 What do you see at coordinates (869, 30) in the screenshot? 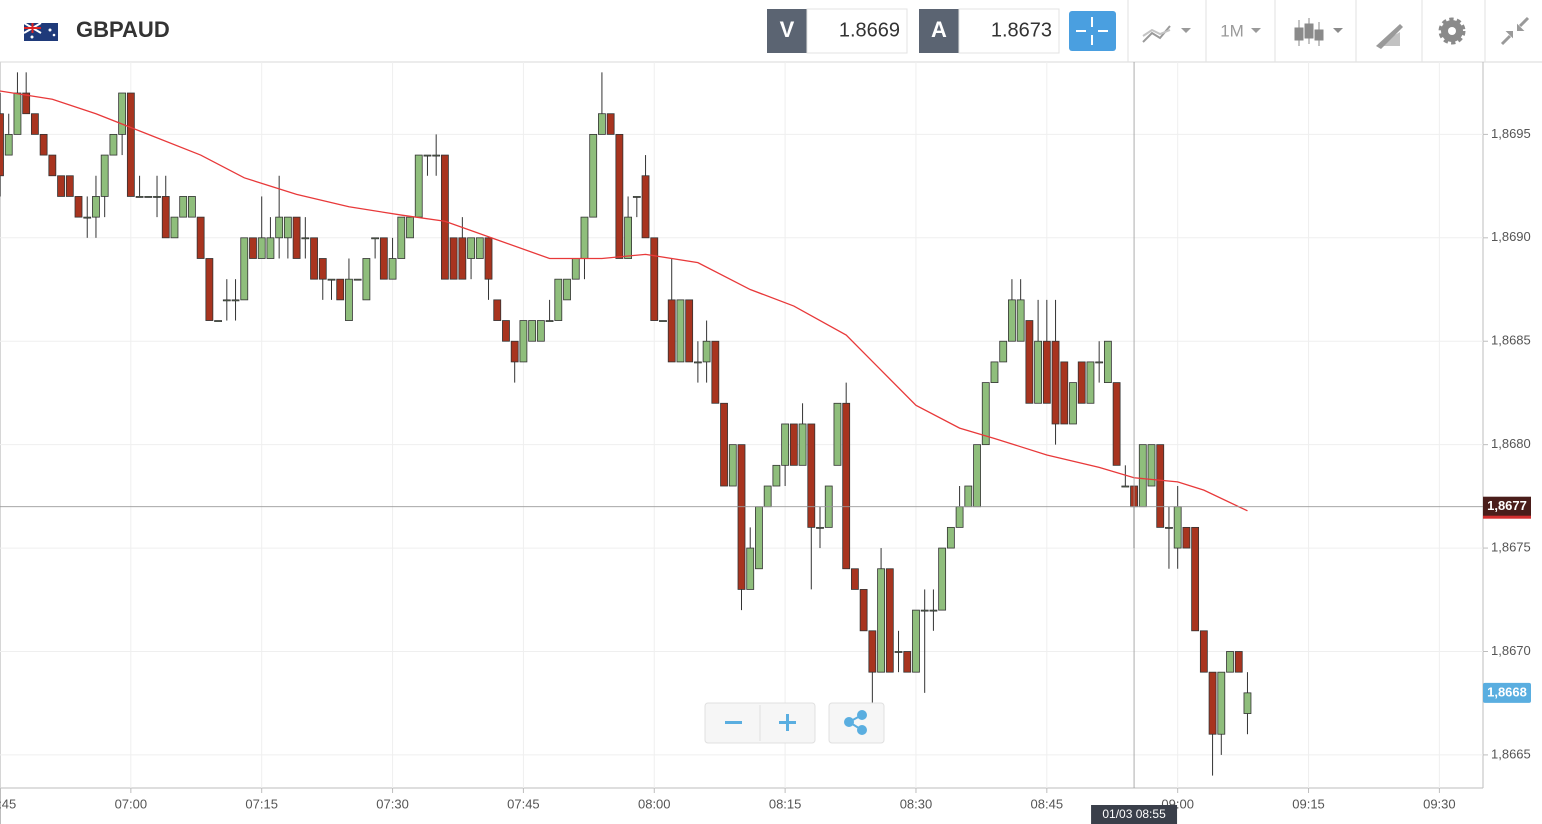
I see `bid-value: 1.8669` at bounding box center [869, 30].